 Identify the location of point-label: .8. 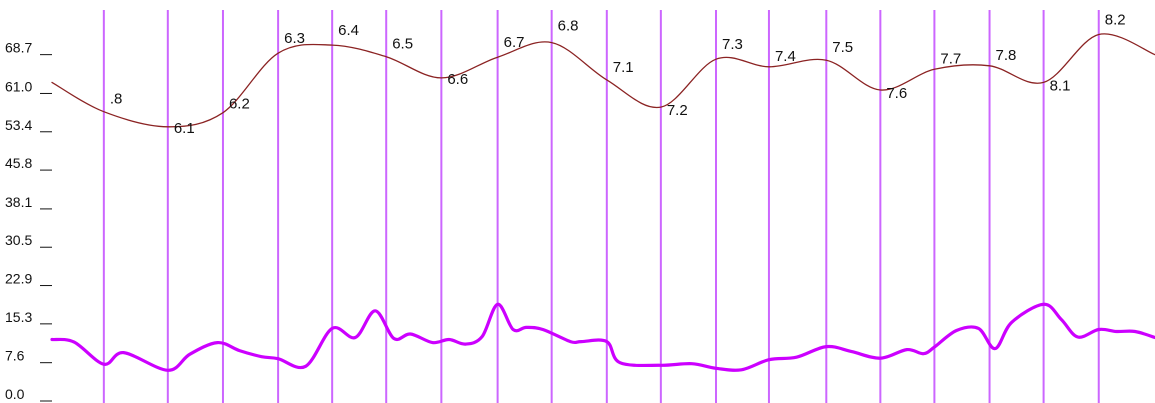
(116, 99).